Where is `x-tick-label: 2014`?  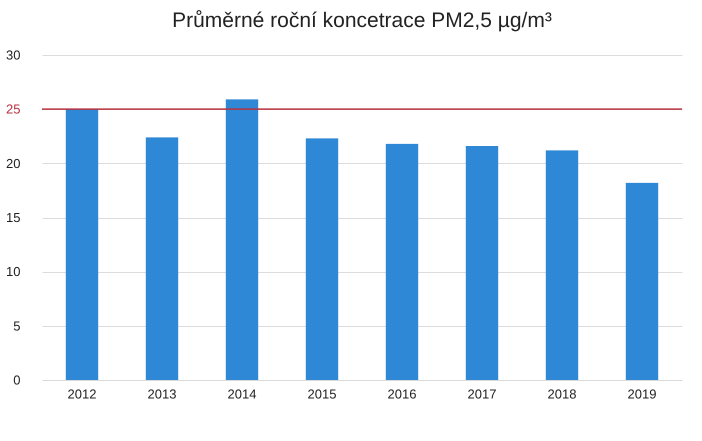
x-tick-label: 2014 is located at coordinates (242, 394).